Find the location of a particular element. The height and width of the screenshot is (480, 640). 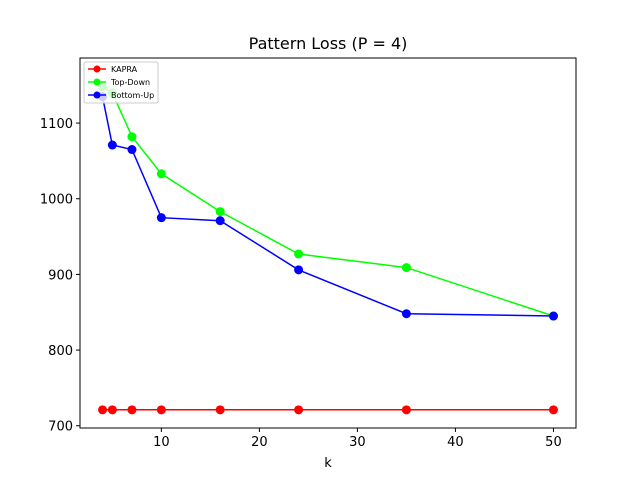

legend-marker-kapra is located at coordinates (97, 69).